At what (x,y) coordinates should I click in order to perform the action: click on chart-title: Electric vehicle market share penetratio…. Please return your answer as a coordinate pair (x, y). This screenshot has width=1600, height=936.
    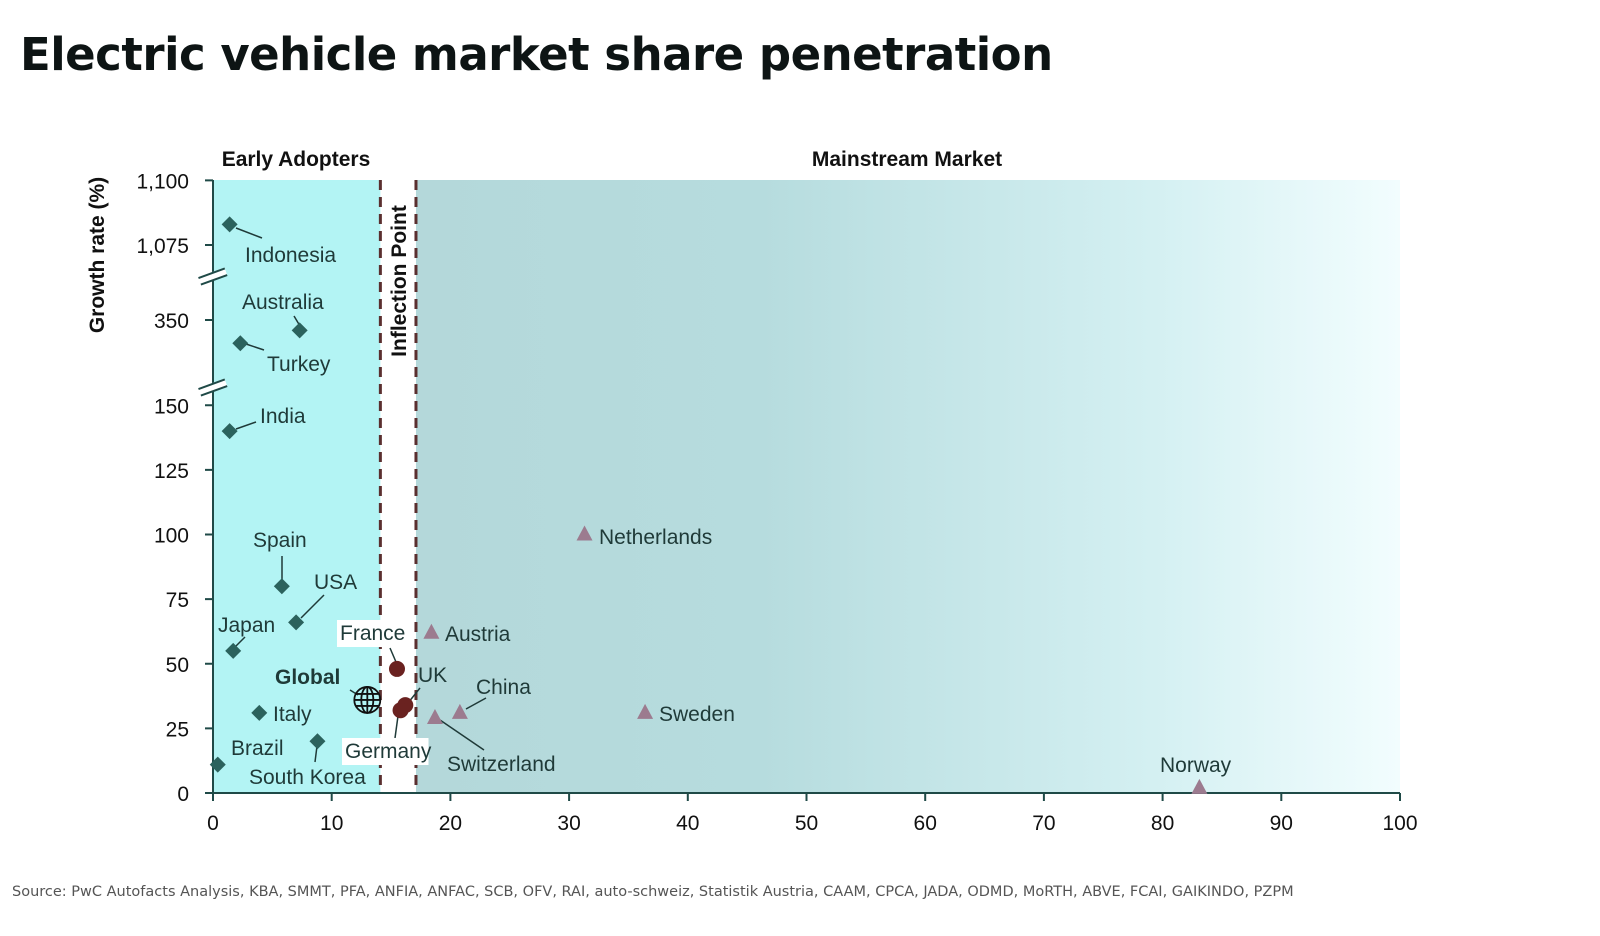
    Looking at the image, I should click on (536, 54).